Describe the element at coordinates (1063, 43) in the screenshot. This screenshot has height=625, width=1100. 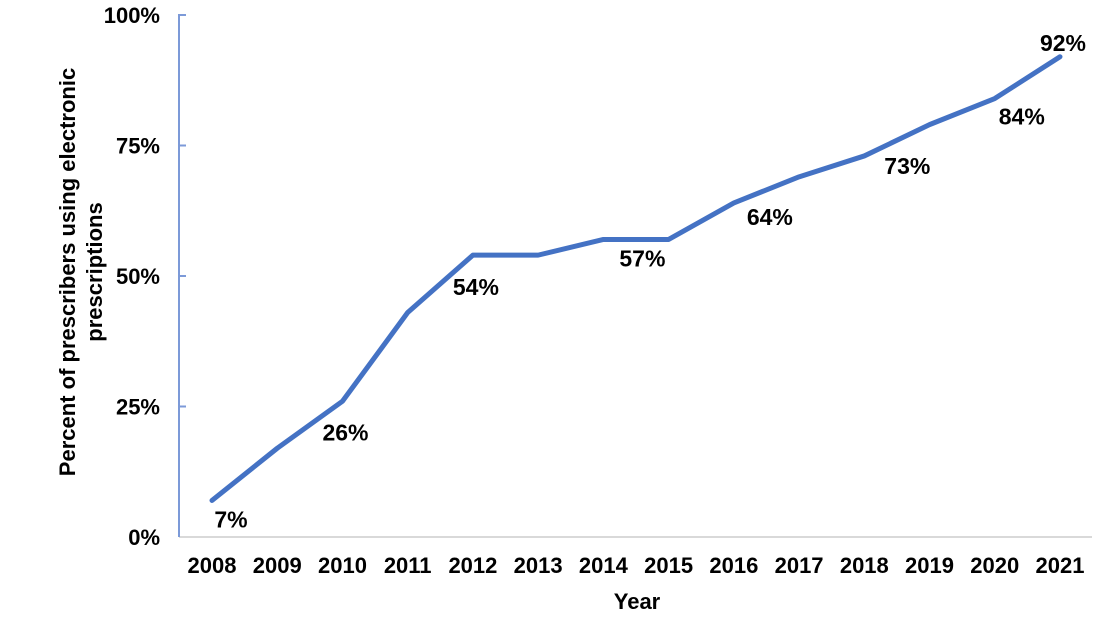
I see `data-label: 92%` at that location.